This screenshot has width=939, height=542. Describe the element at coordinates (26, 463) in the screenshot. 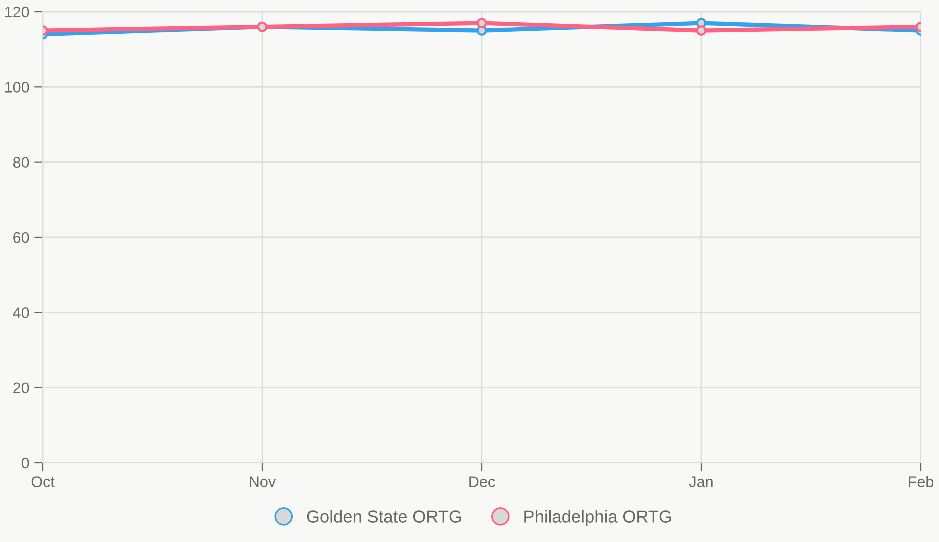

I see `y-tick-label: 0` at that location.